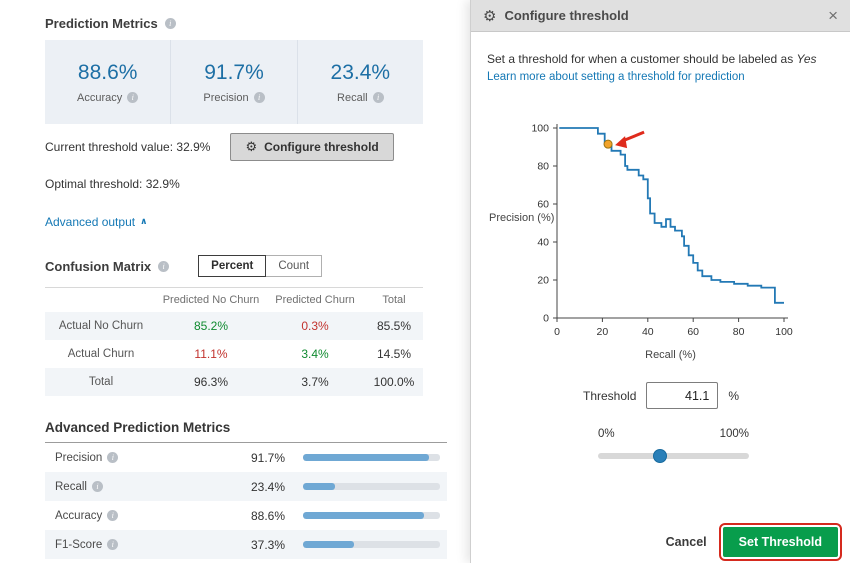 The width and height of the screenshot is (850, 563). What do you see at coordinates (247, 23) in the screenshot?
I see `section-title-row: Prediction Metrics i` at bounding box center [247, 23].